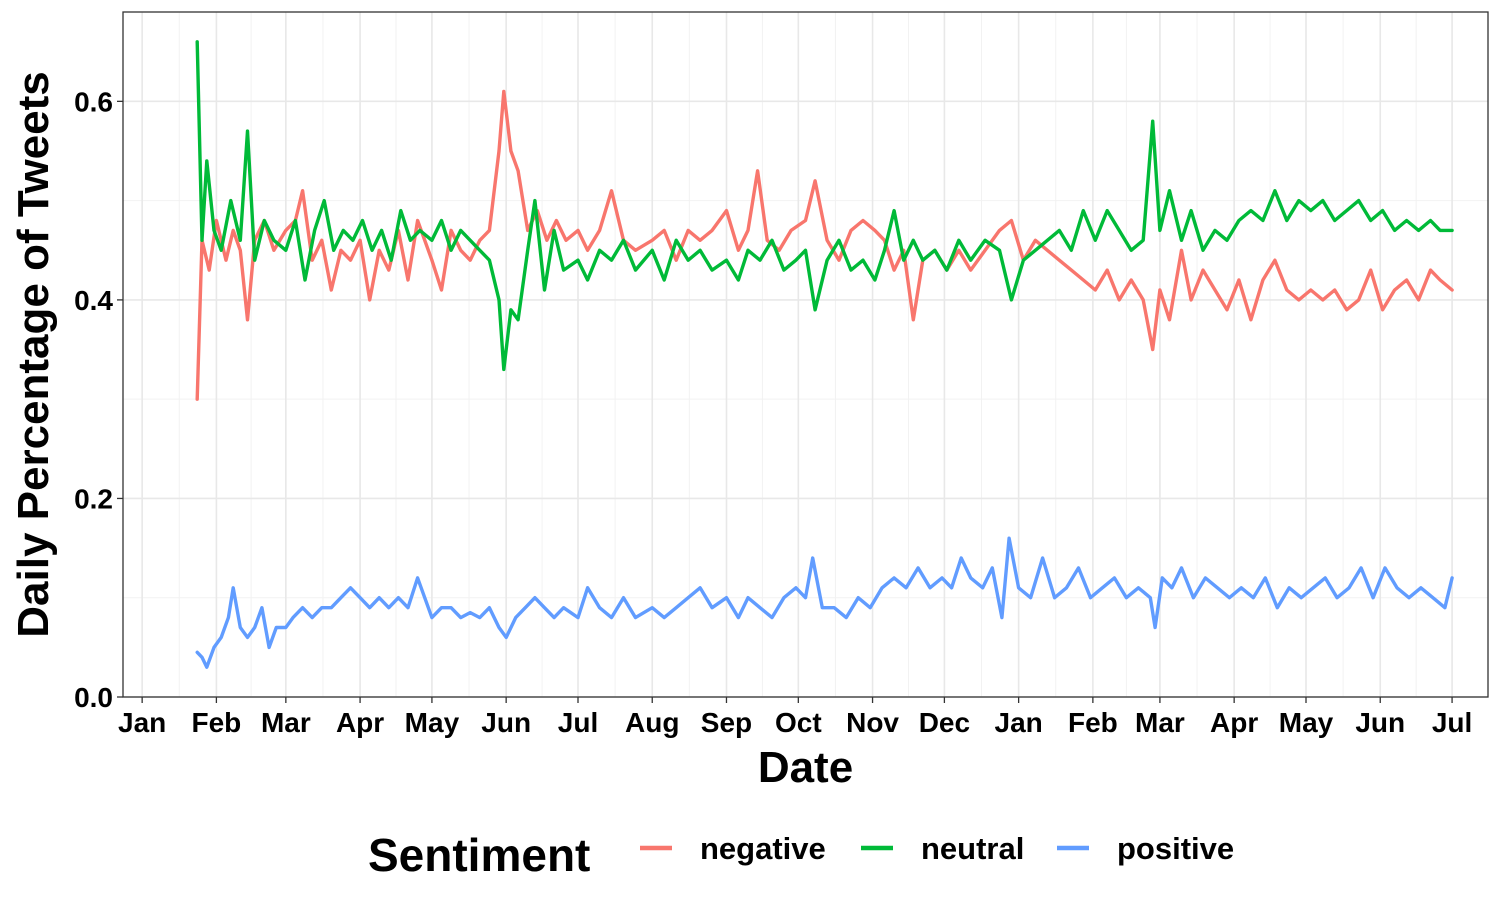  Describe the element at coordinates (93, 498) in the screenshot. I see `y-tick-label: 0.2` at that location.